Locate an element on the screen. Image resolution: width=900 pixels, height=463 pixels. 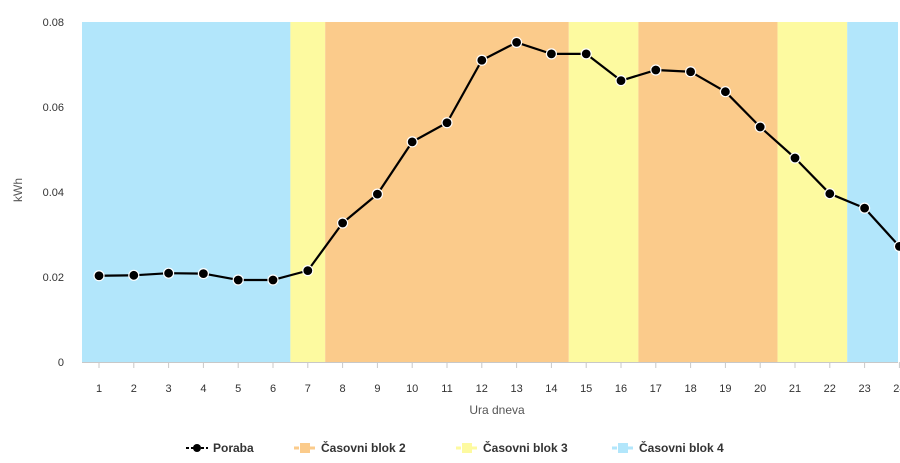
x-tick-label-13: 13 is located at coordinates (516, 389).